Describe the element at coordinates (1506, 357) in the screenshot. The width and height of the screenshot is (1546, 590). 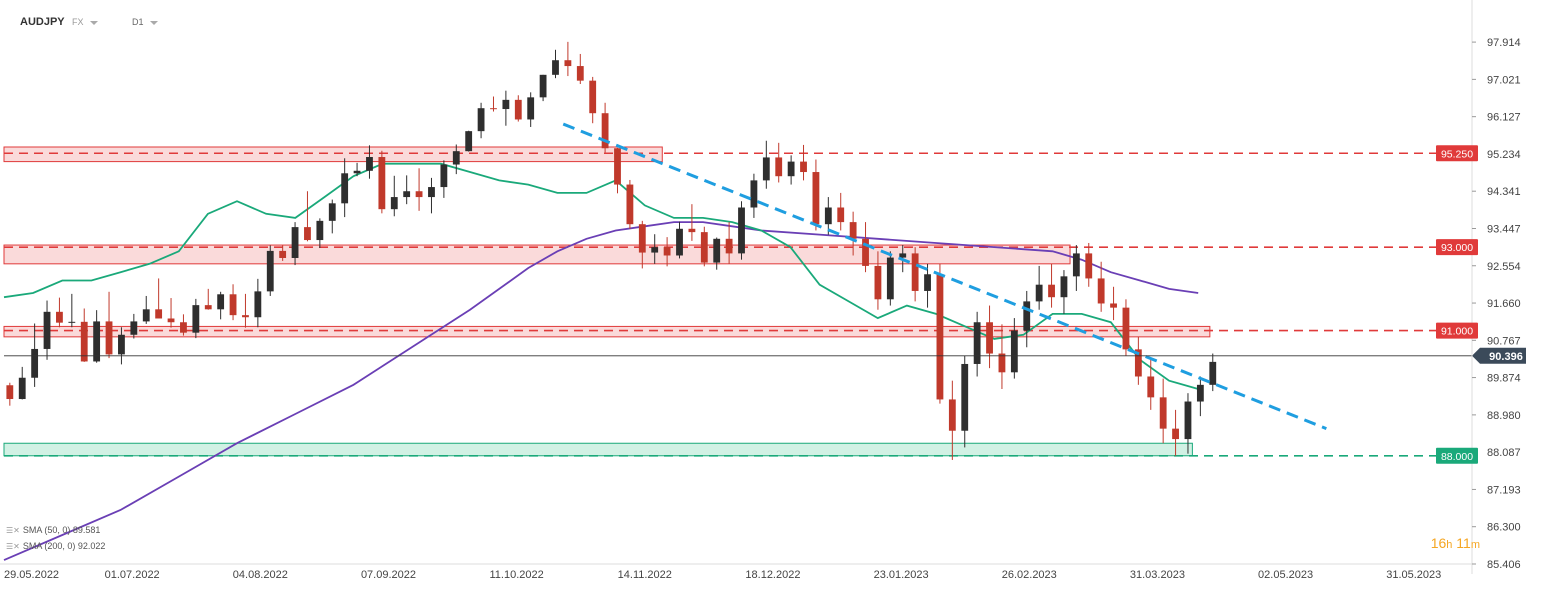
I see `current-price-label: 90.396` at that location.